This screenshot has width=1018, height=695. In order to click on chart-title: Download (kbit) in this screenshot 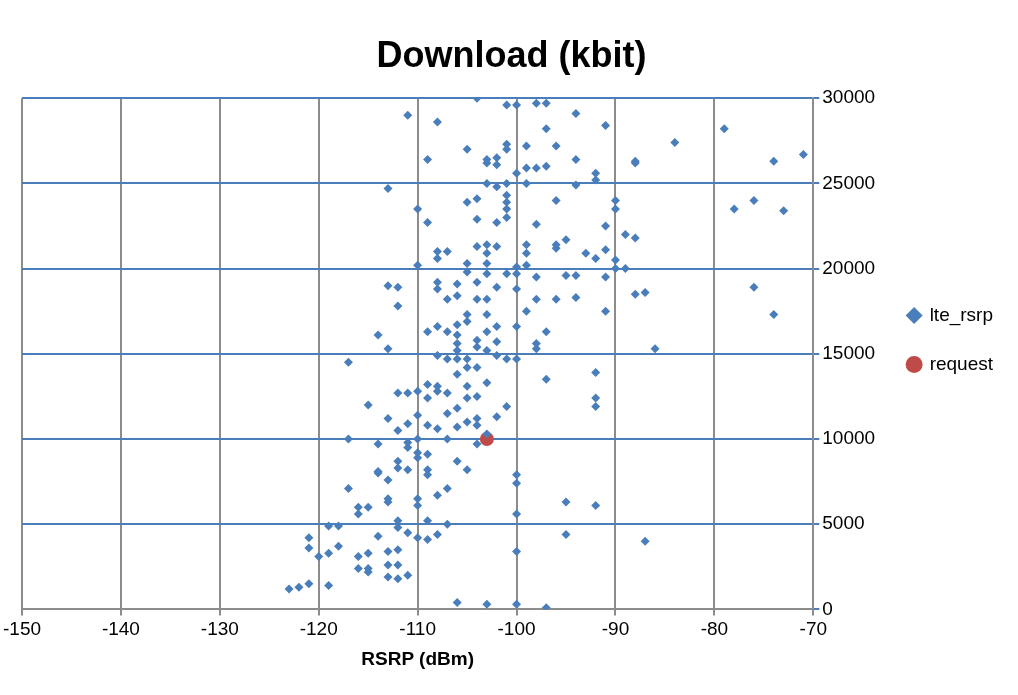, I will do `click(511, 54)`.